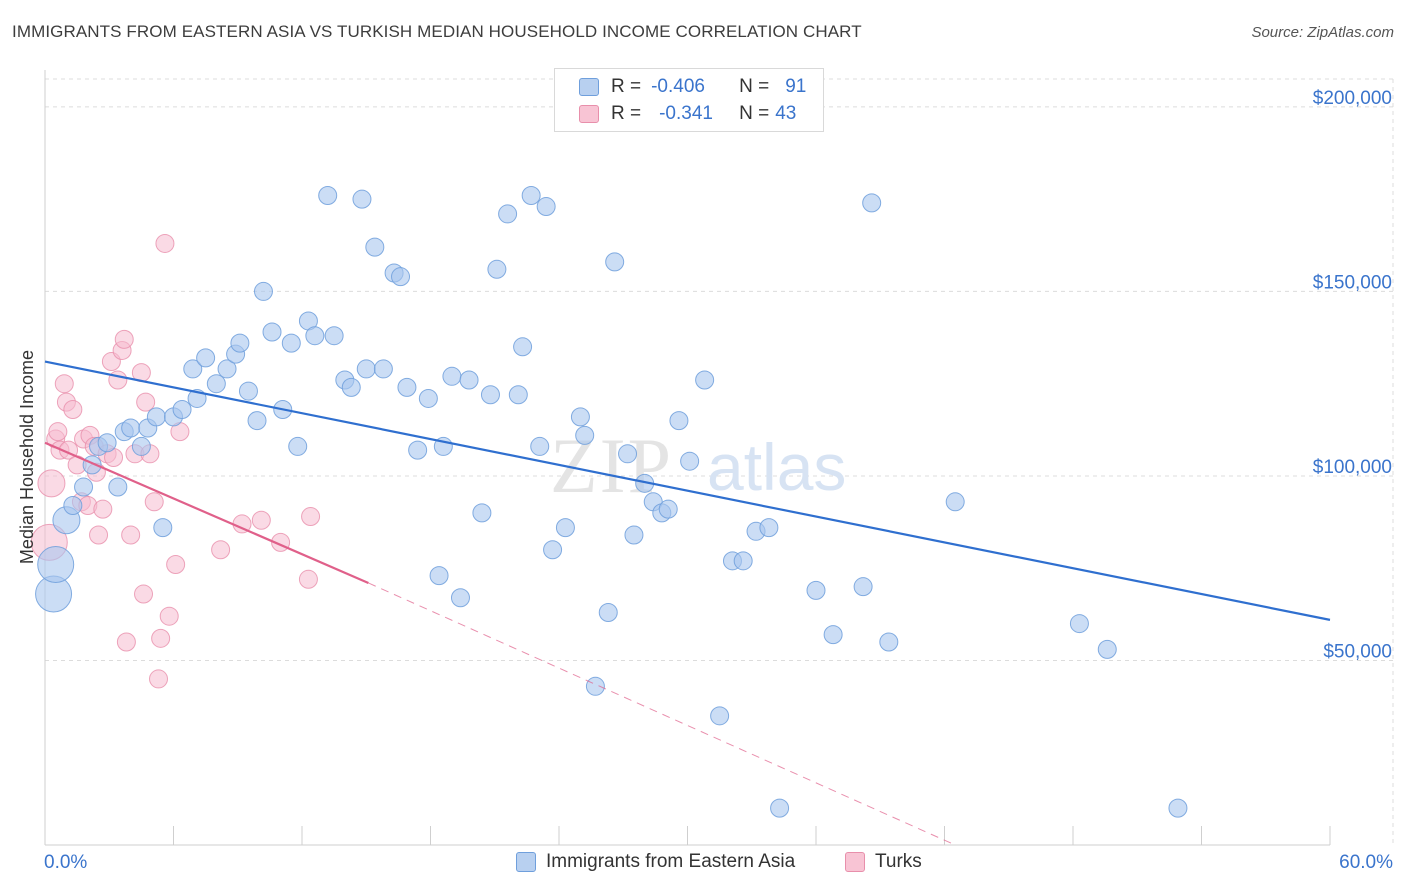 This screenshot has width=1406, height=892. I want to click on watermark: ZIP atlas, so click(698, 465).